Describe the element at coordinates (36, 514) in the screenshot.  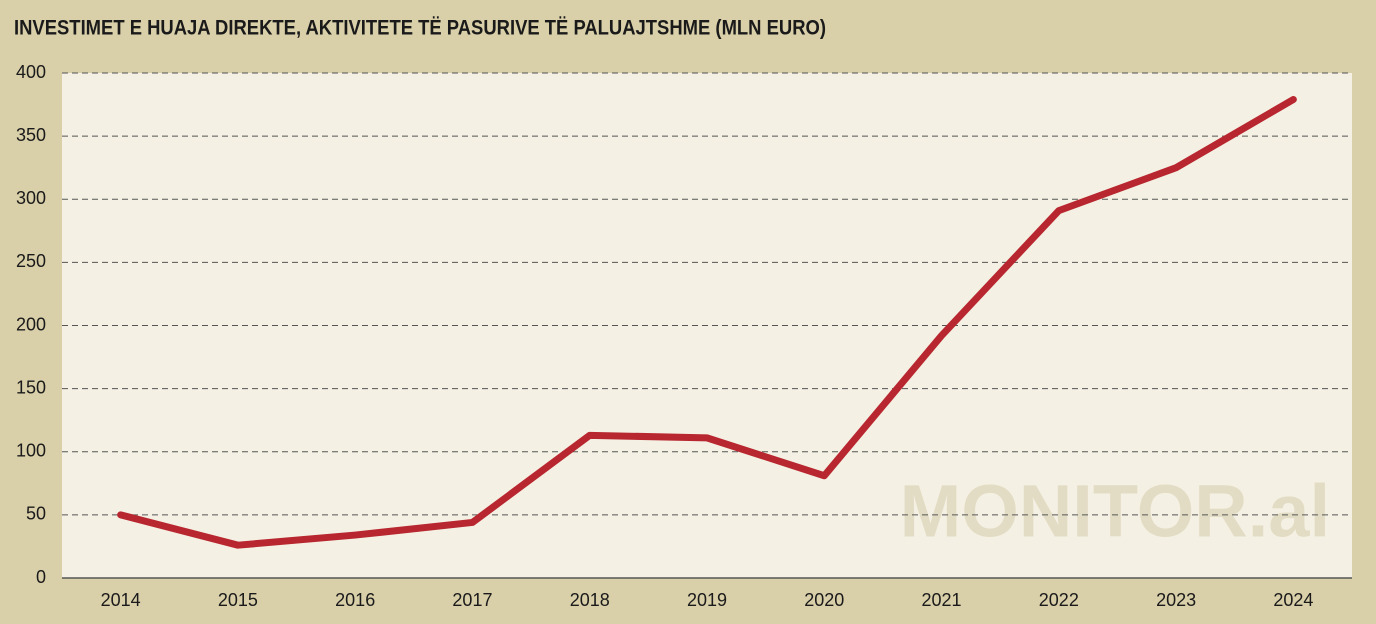
I see `y-tick-label: 50` at that location.